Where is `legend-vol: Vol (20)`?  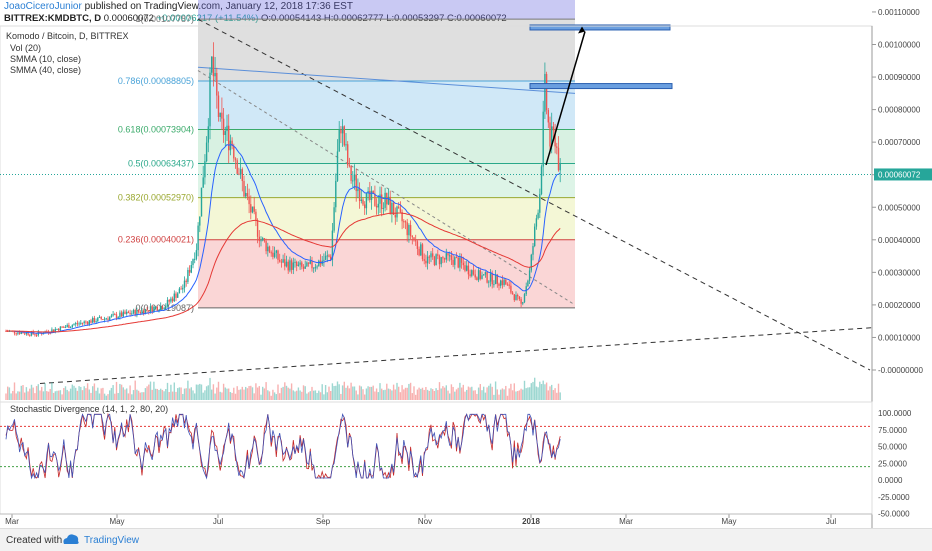 legend-vol: Vol (20) is located at coordinates (25, 48).